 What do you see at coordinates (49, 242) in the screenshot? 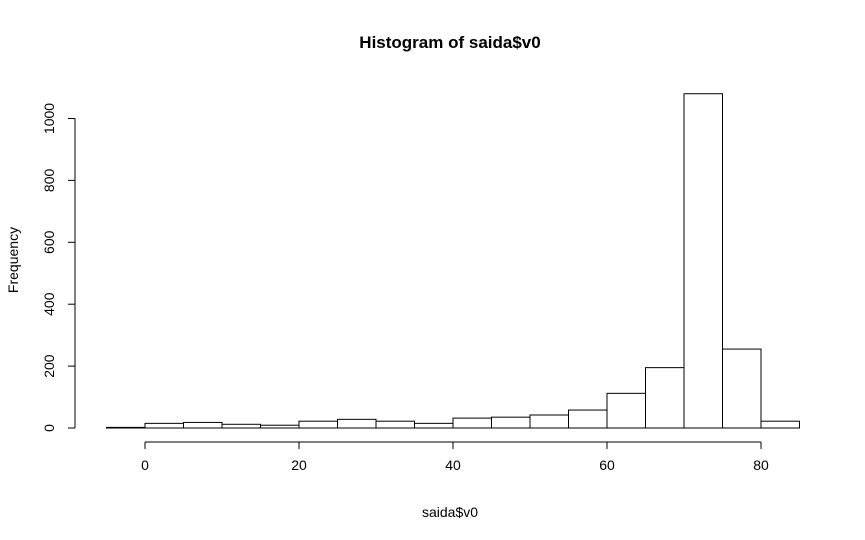
I see `y-tick-label-600: 600` at bounding box center [49, 242].